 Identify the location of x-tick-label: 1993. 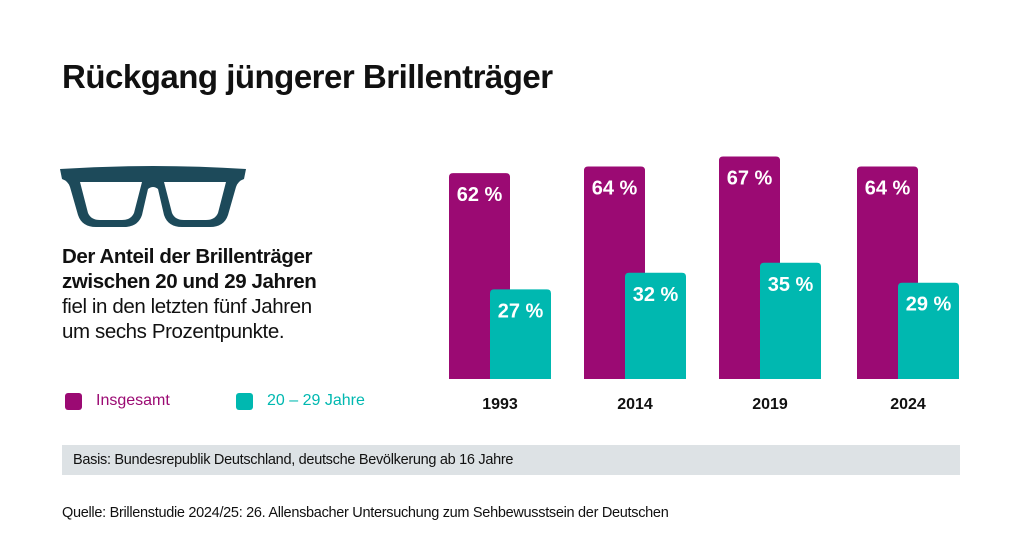
(500, 404).